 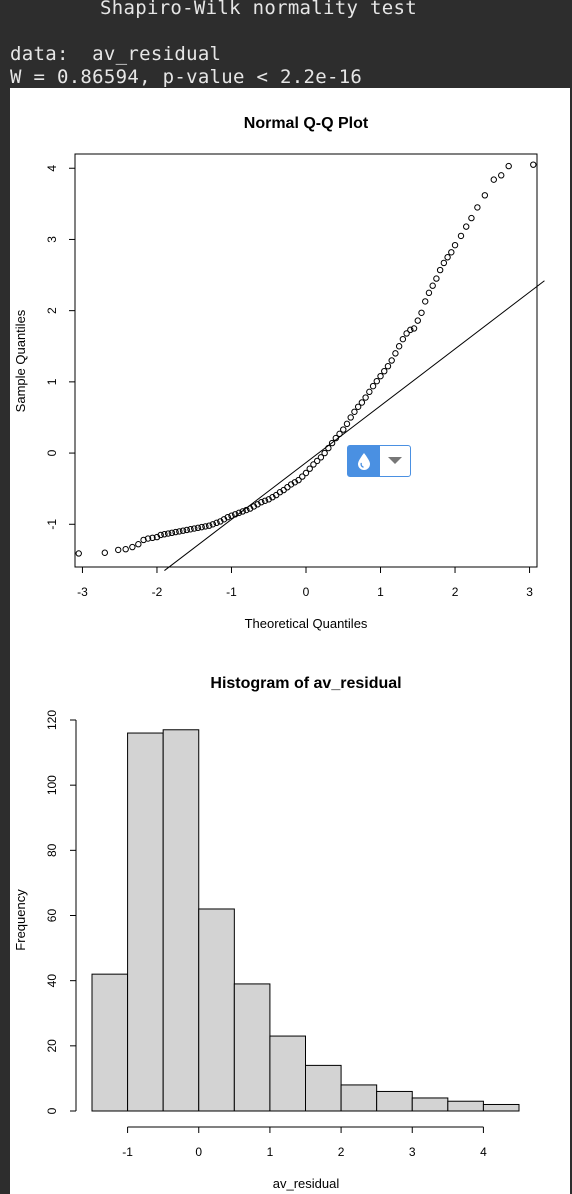 I want to click on hist-x-tick-label: 0, so click(x=198, y=1152).